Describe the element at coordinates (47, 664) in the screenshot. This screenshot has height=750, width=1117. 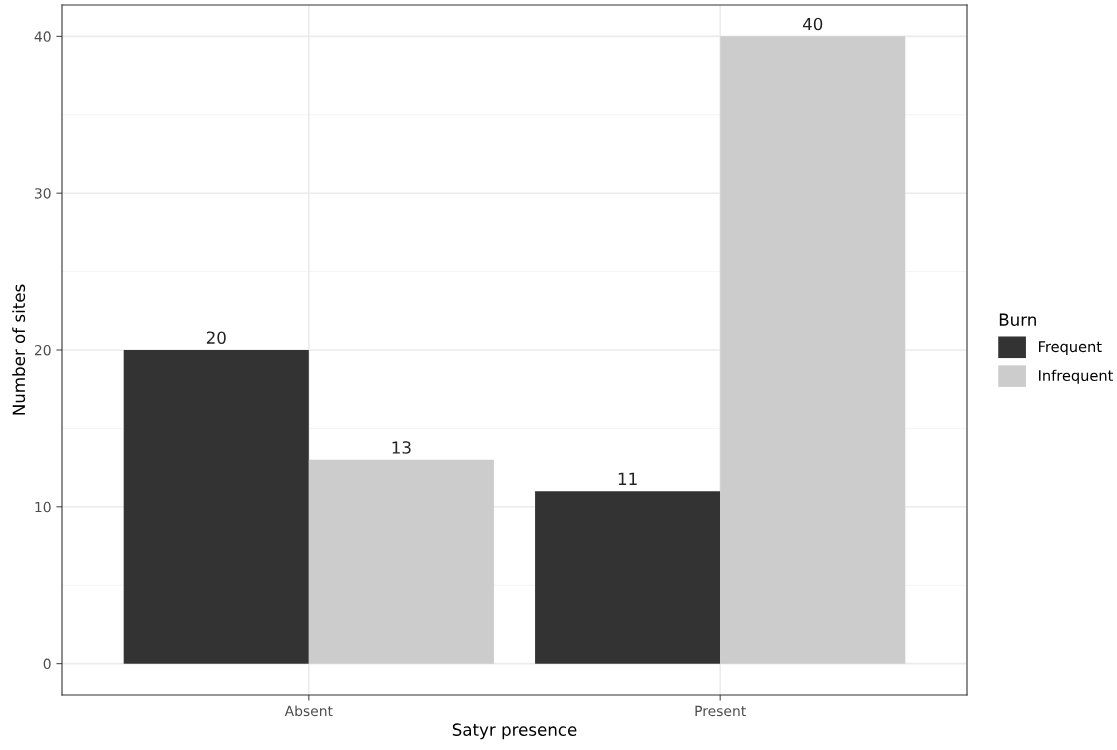
I see `y-tick-label: 0` at that location.